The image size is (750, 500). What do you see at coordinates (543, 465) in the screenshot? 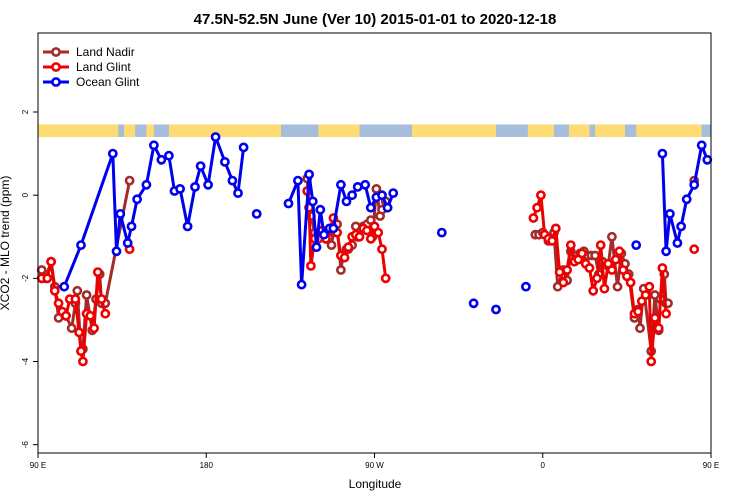
I see `x-tick-label: 0` at bounding box center [543, 465].